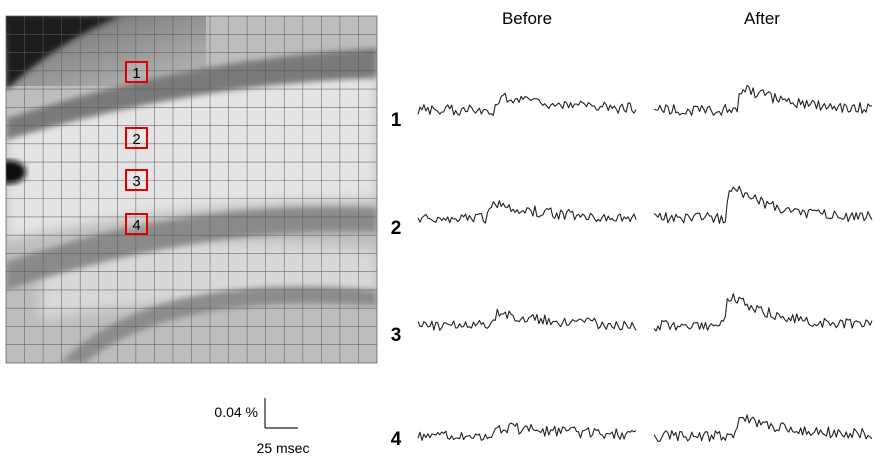 This screenshot has height=464, width=874. Describe the element at coordinates (396, 228) in the screenshot. I see `row-label-2: 2` at that location.